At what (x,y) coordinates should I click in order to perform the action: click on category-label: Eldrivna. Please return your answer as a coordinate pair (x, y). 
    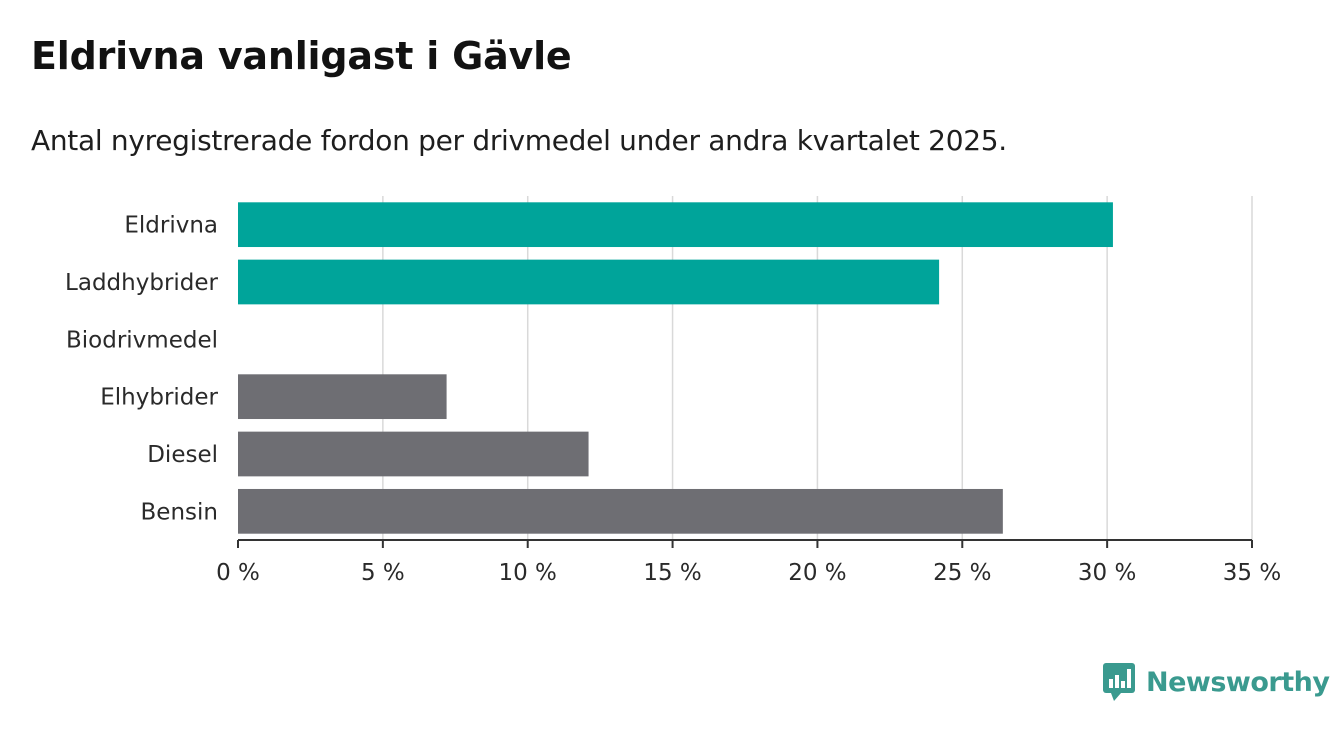
    Looking at the image, I should click on (171, 226).